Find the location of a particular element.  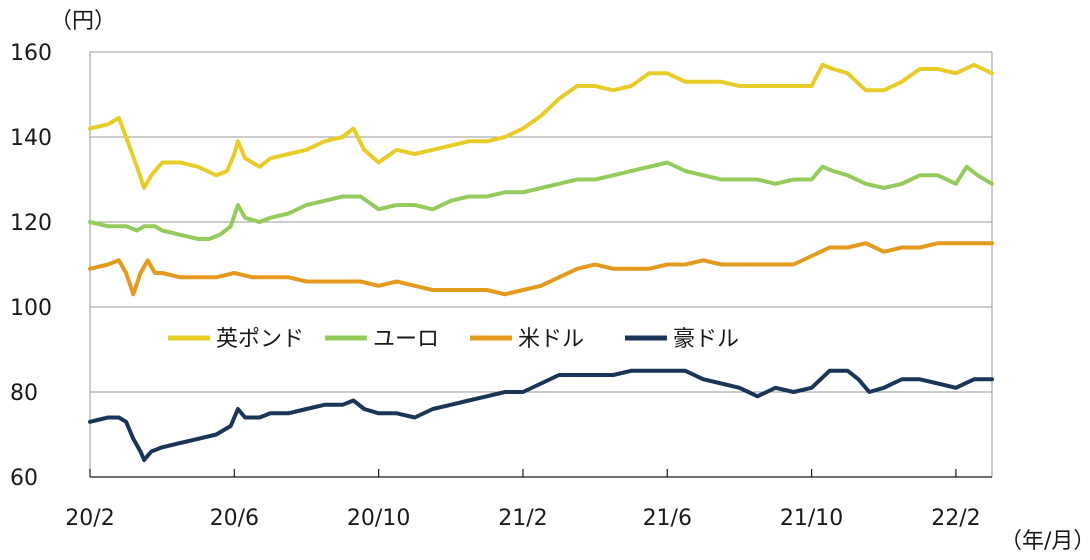

x-axis-unit-label: （年/月） is located at coordinates (1045, 541).